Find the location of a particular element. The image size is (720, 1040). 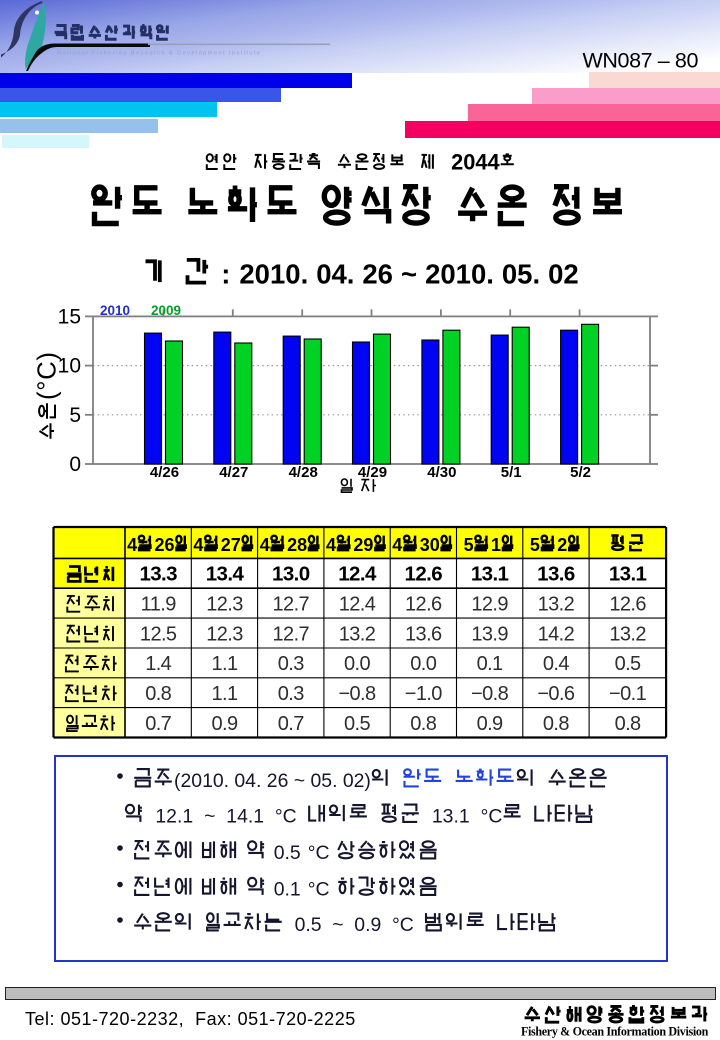

svg-text: −1.0 is located at coordinates (424, 694).